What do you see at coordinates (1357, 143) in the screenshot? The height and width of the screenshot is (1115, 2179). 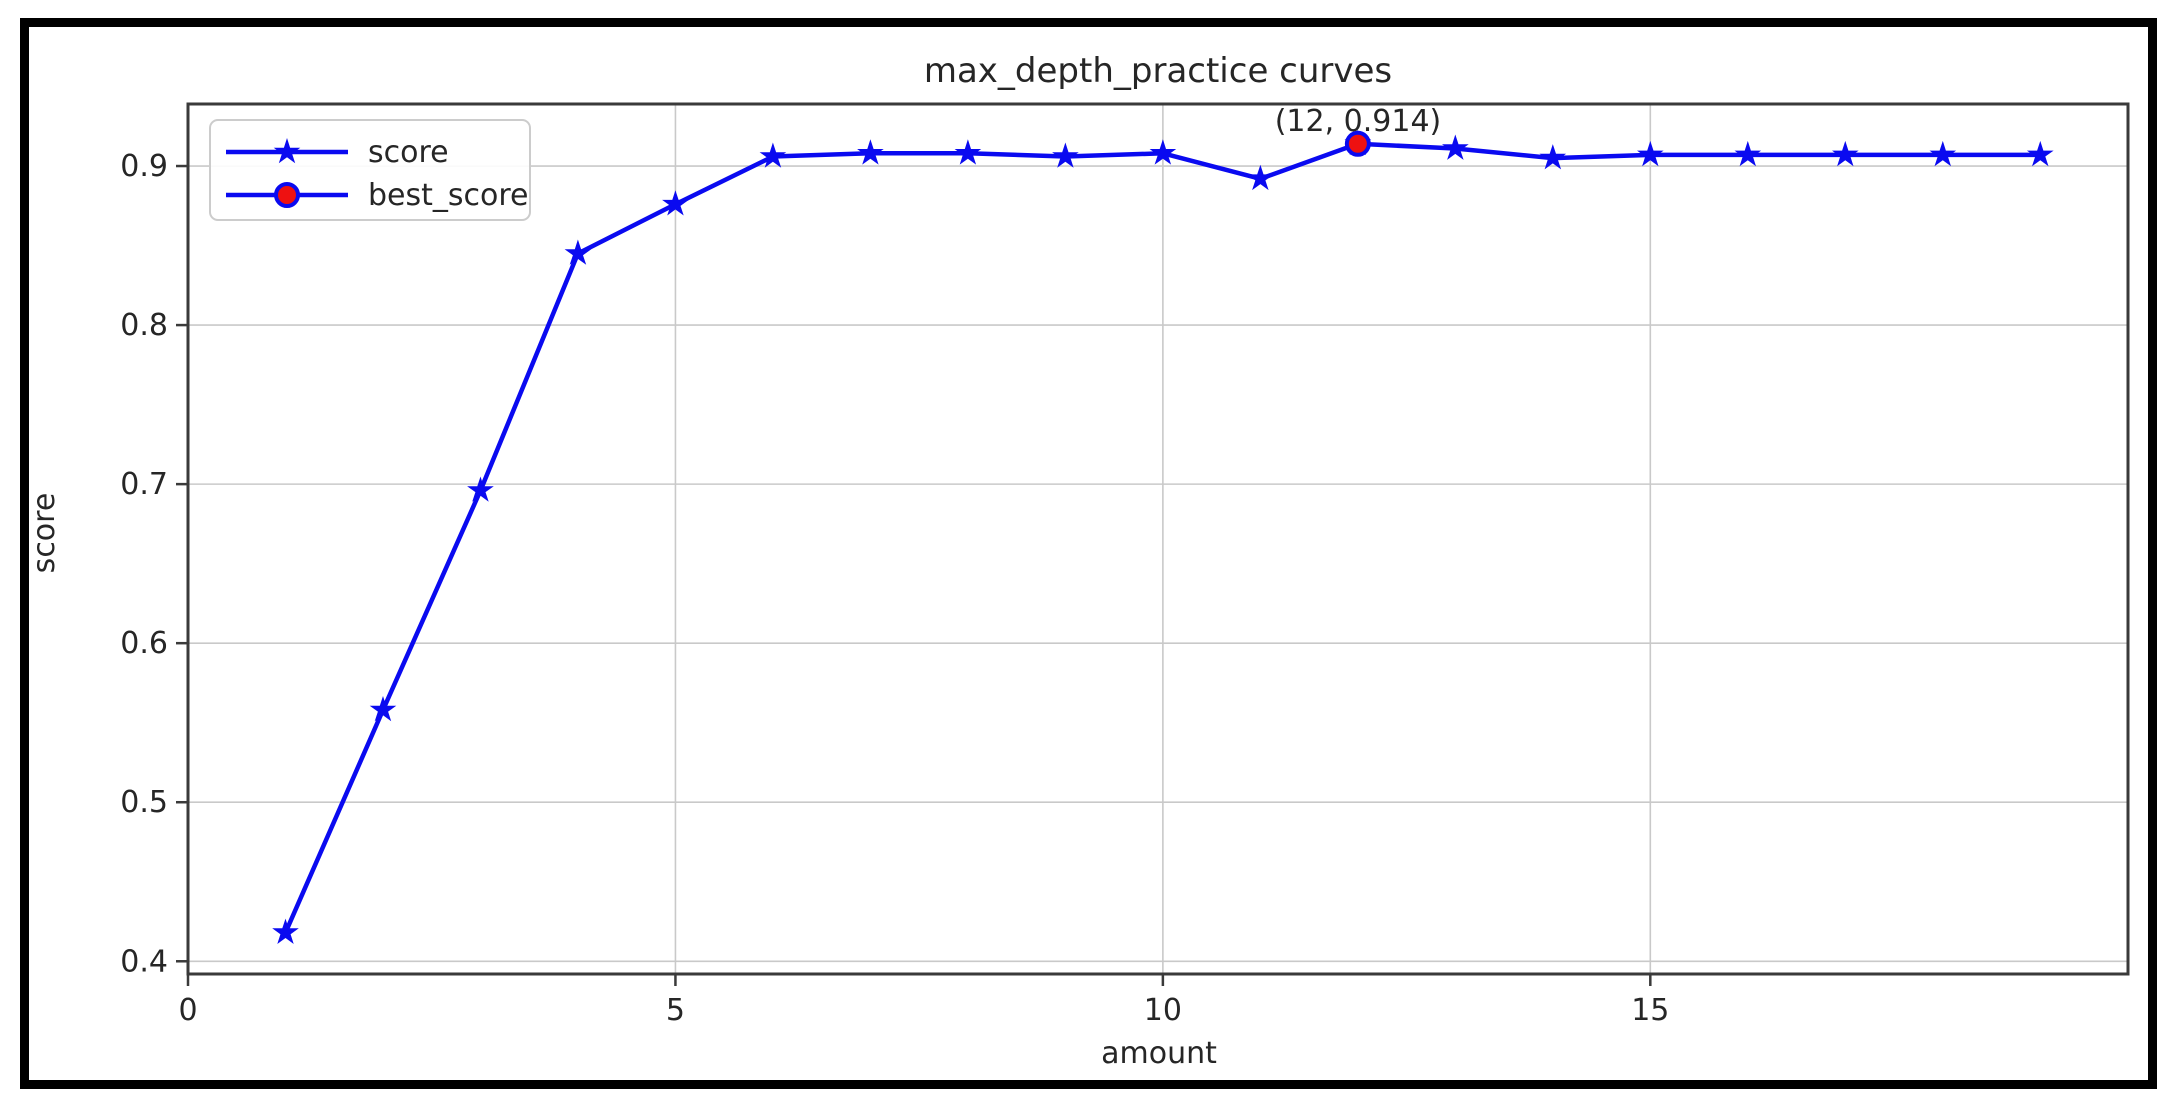 I see `best-point-marker` at bounding box center [1357, 143].